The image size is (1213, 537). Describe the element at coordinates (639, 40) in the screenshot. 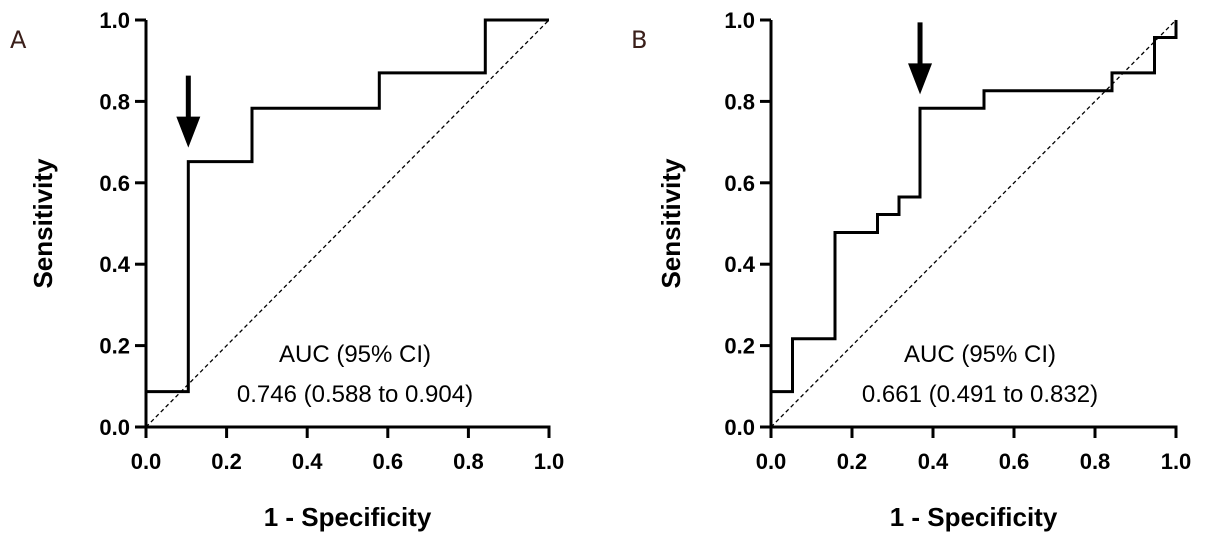

I see `panel-label: B` at that location.